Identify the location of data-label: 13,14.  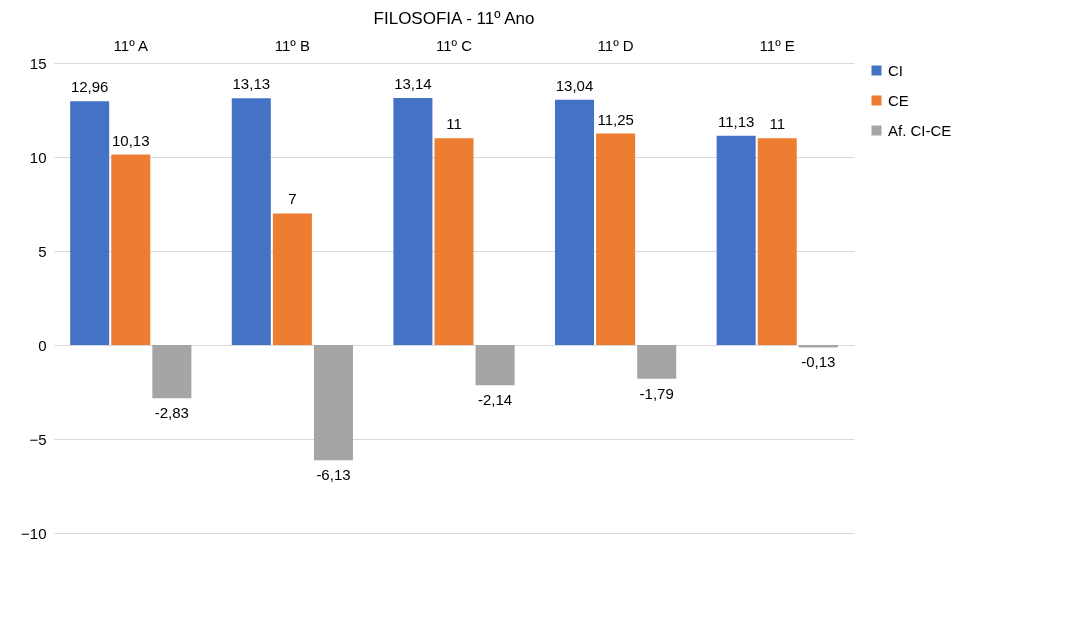
(413, 83).